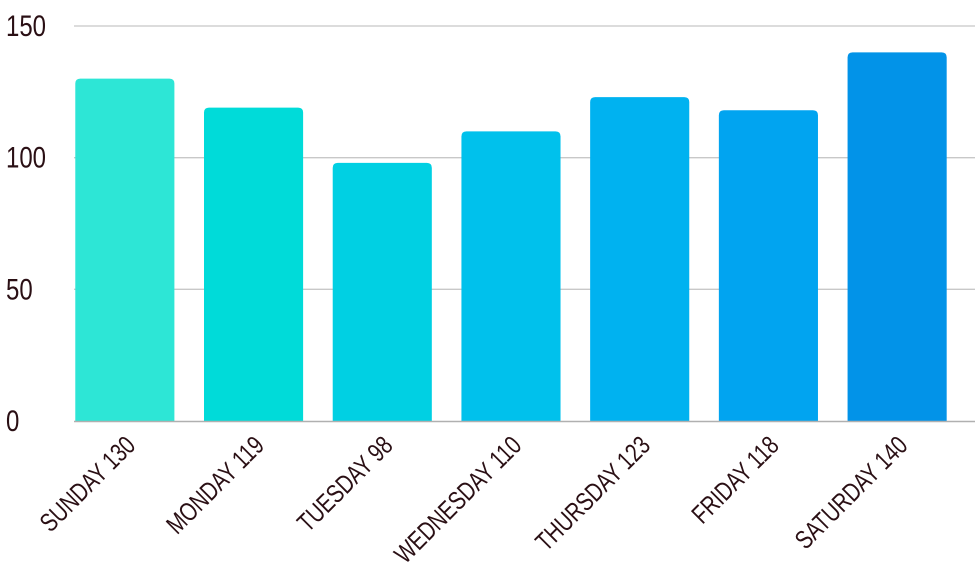  I want to click on y-tick-label: 150, so click(26, 25).